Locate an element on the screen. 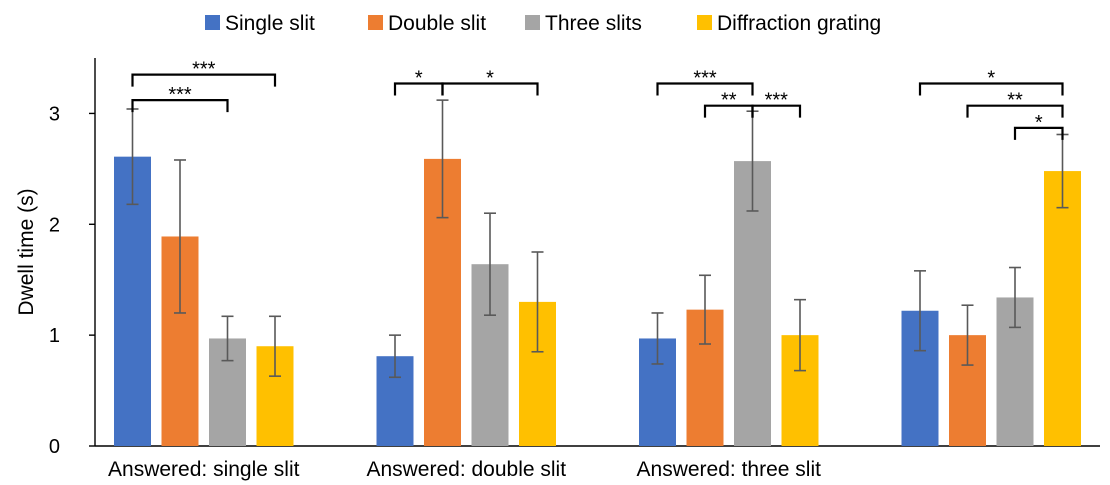 This screenshot has height=485, width=1110. legend-label: Double slit is located at coordinates (437, 23).